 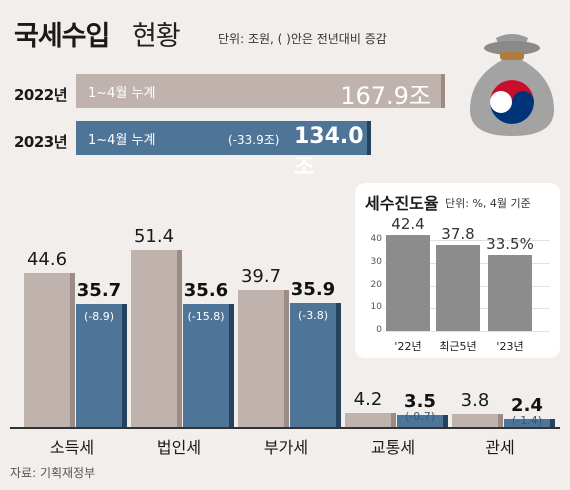 What do you see at coordinates (379, 330) in the screenshot?
I see `tick-label: 0` at bounding box center [379, 330].